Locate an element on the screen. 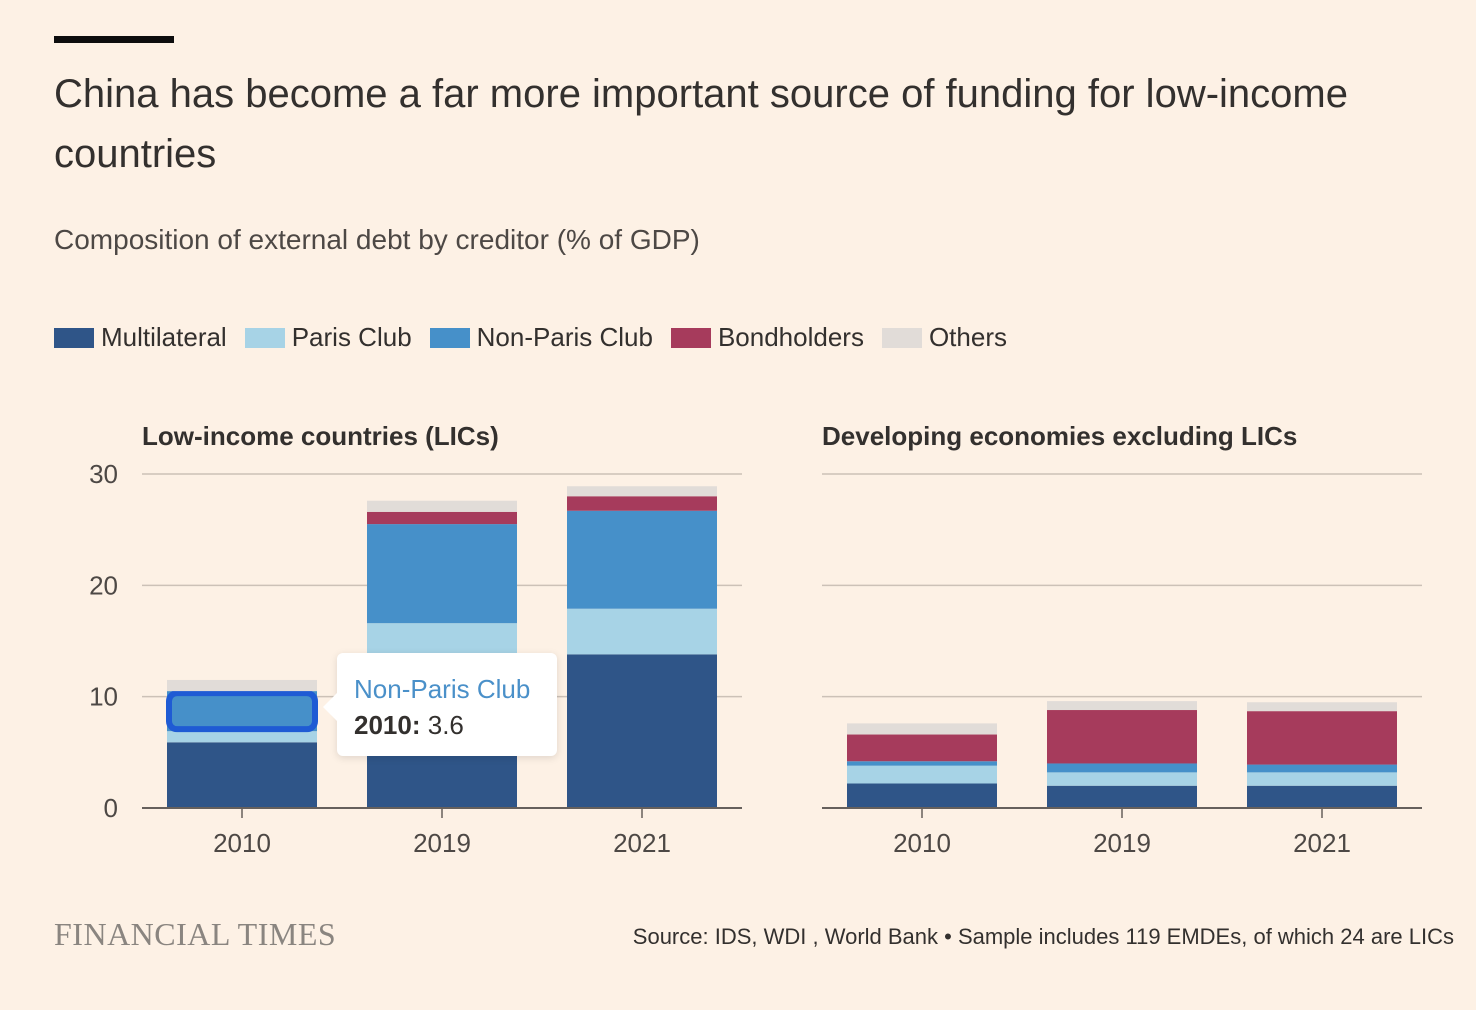  ft-logo: FINANCIAL TIMES is located at coordinates (195, 934).